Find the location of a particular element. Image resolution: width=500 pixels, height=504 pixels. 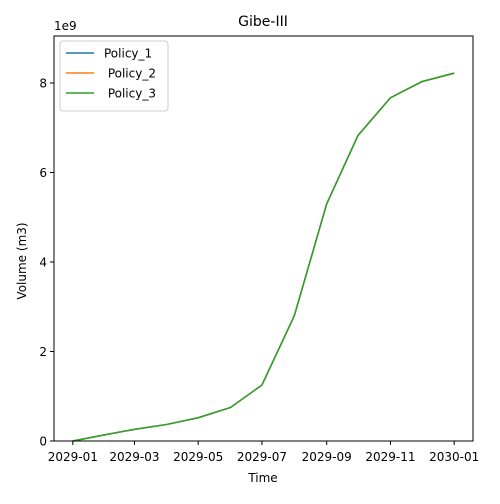

y-tick-label: 6 is located at coordinates (43, 173).